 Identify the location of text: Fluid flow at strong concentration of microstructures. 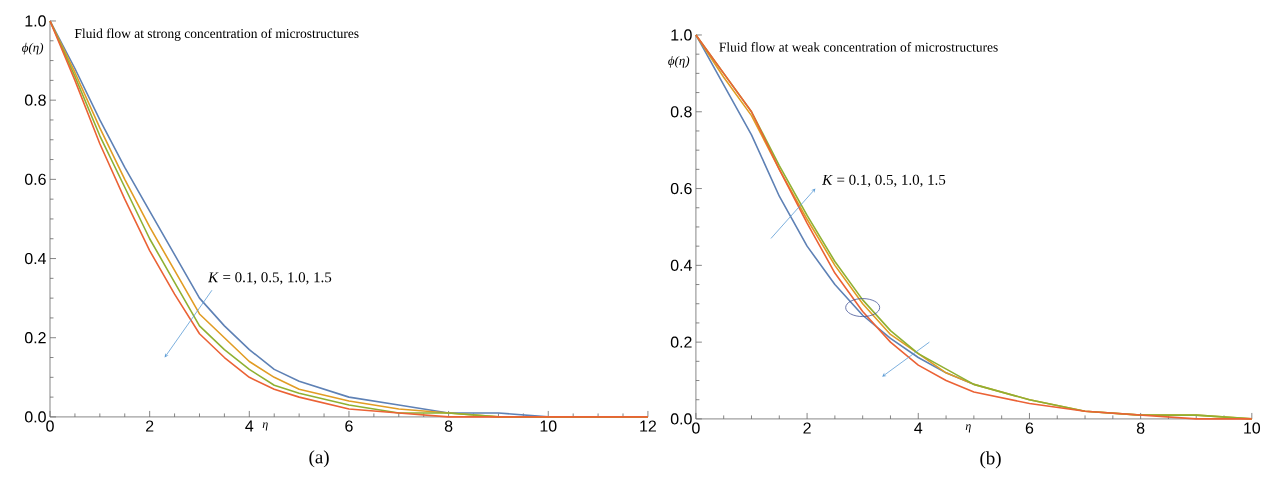
(216, 34).